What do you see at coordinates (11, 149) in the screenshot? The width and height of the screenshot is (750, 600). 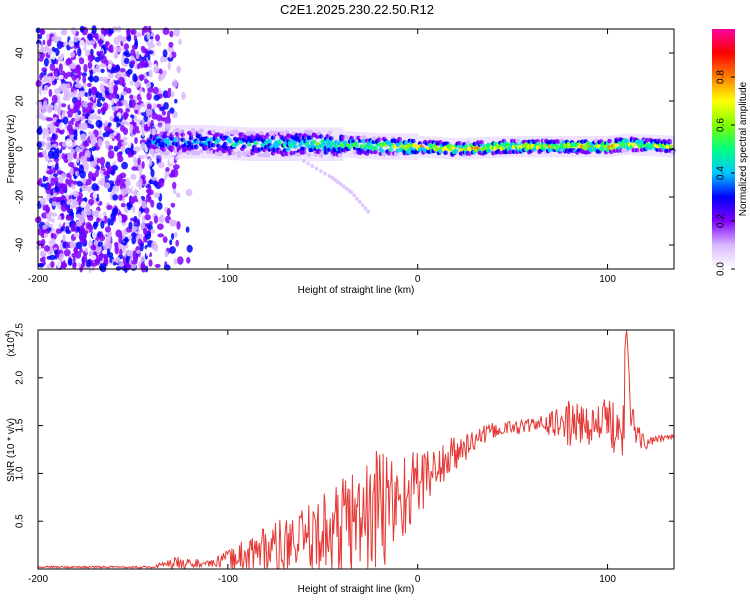 I see `spectrogram-y-axis-title: Frequency (Hz)` at bounding box center [11, 149].